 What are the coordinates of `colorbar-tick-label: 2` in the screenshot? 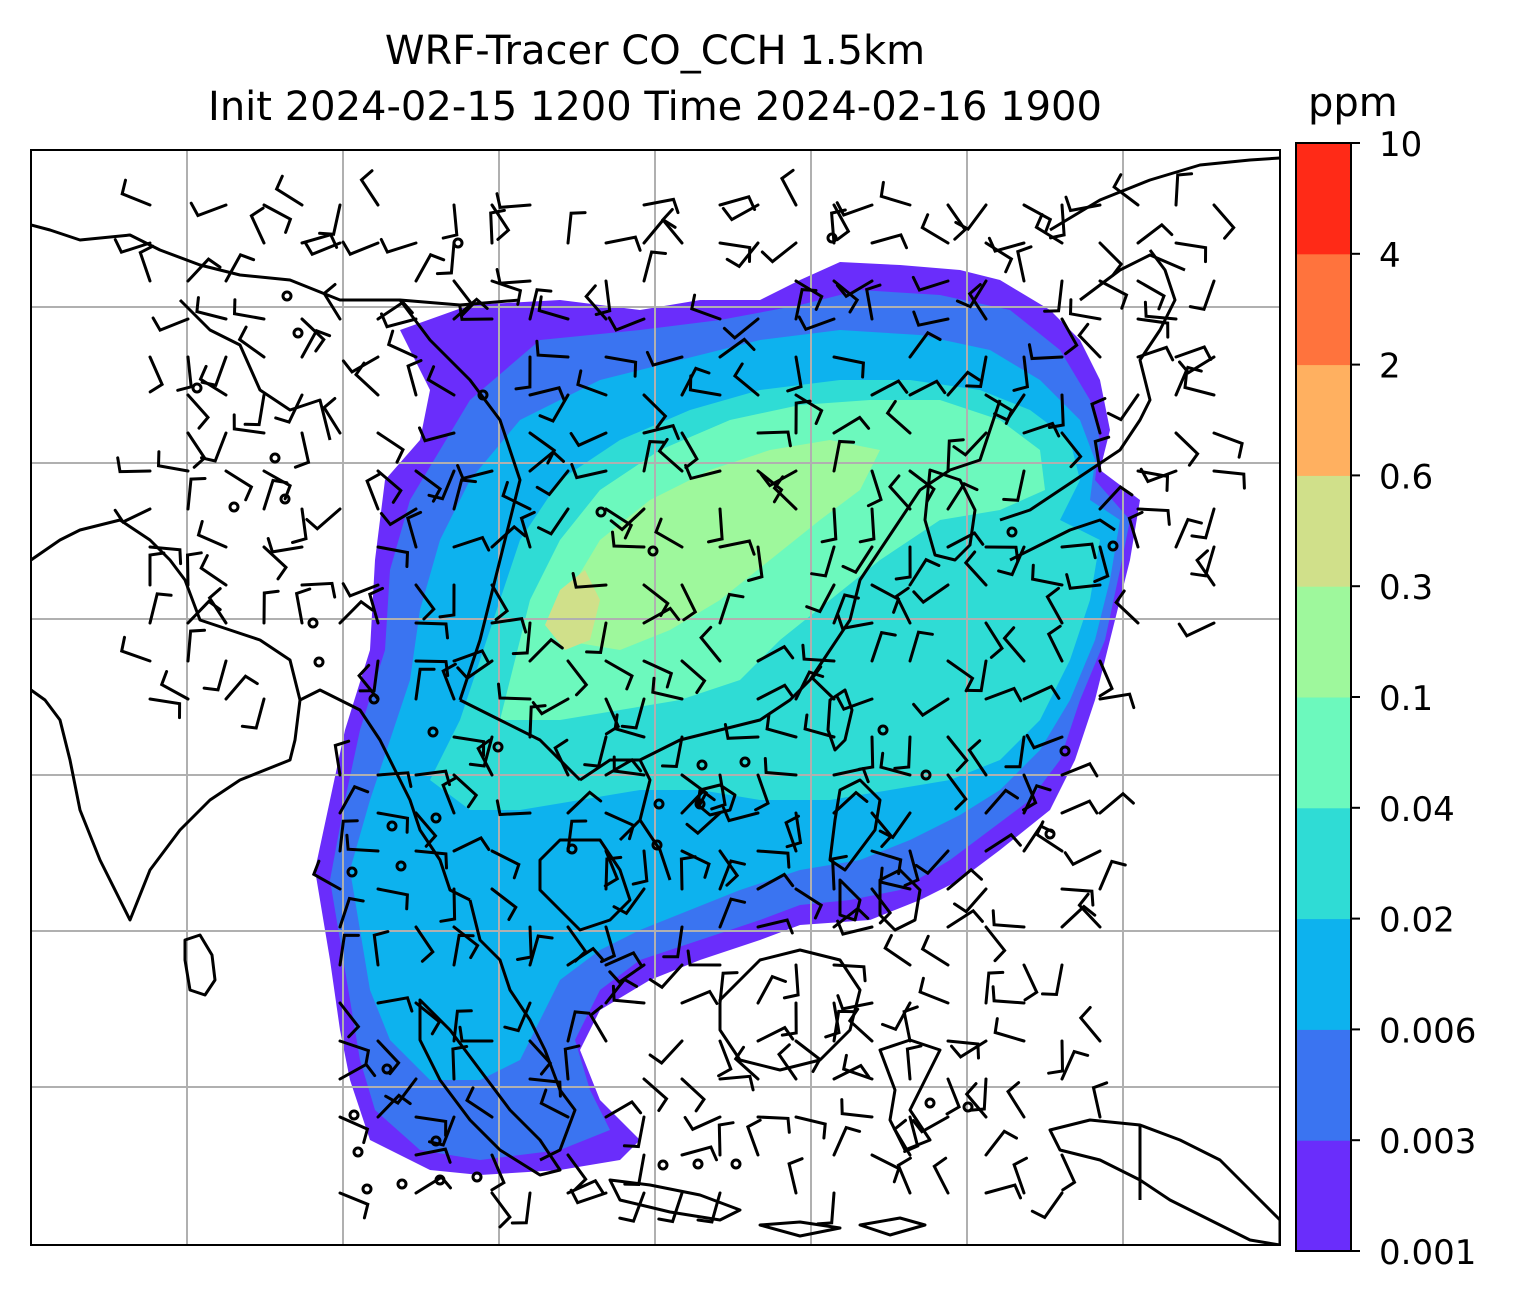 It's located at (1390, 367).